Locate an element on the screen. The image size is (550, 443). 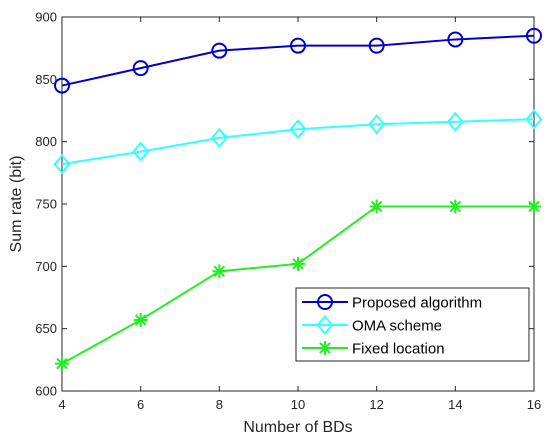
y-tick-label: 600 is located at coordinates (46, 391).